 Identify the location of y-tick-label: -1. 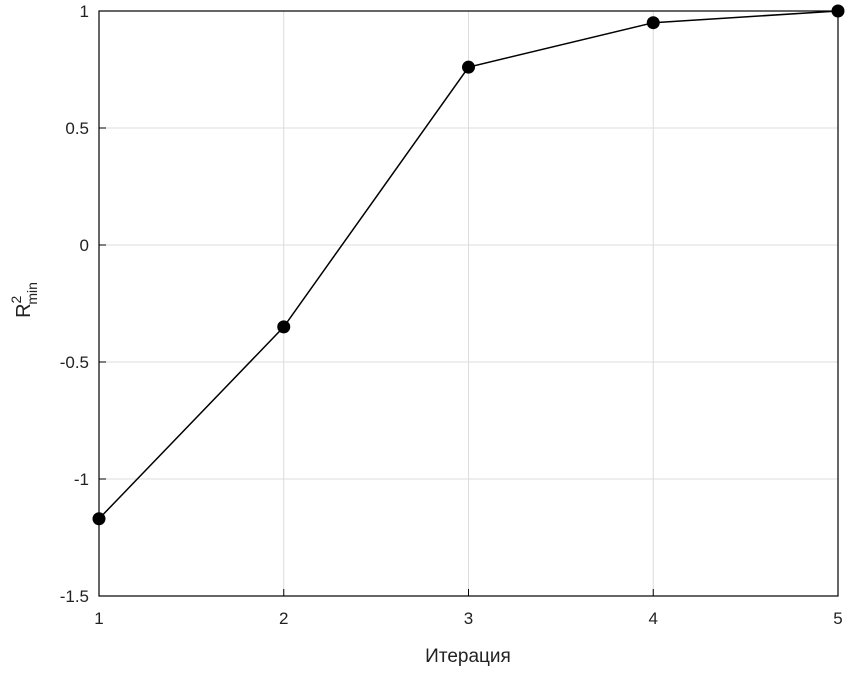
(81, 479).